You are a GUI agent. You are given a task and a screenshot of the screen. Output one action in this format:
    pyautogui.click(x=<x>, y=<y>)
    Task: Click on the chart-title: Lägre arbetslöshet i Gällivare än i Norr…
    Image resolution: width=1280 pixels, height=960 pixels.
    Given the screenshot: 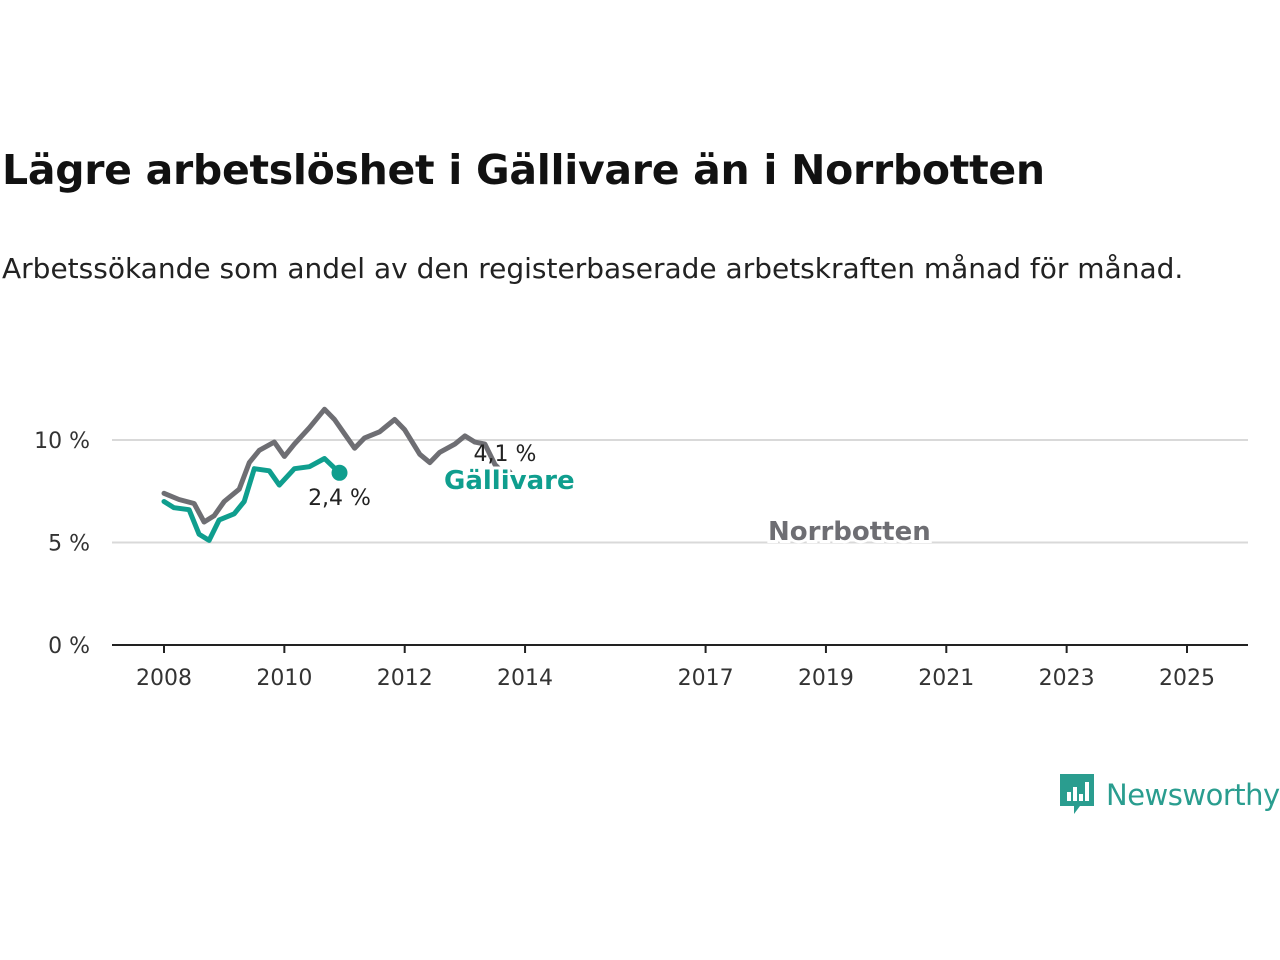 What is the action you would take?
    pyautogui.click(x=523, y=170)
    